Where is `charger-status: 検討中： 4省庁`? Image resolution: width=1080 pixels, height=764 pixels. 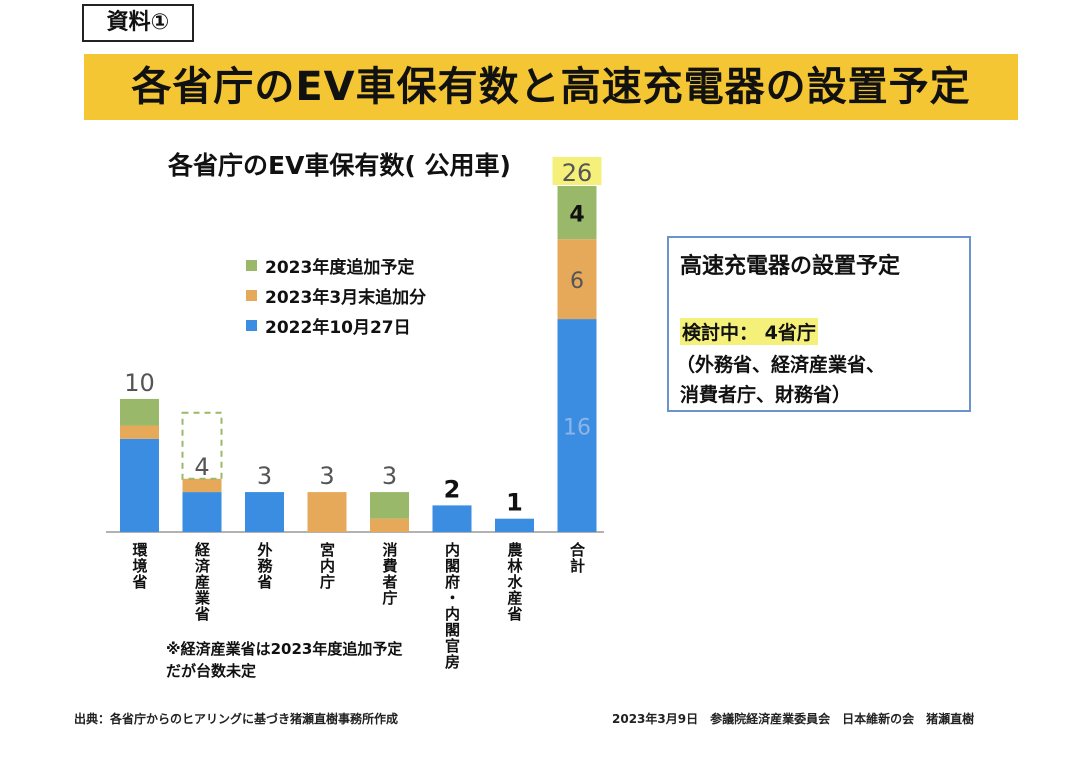 charger-status: 検討中： 4省庁 is located at coordinates (749, 331).